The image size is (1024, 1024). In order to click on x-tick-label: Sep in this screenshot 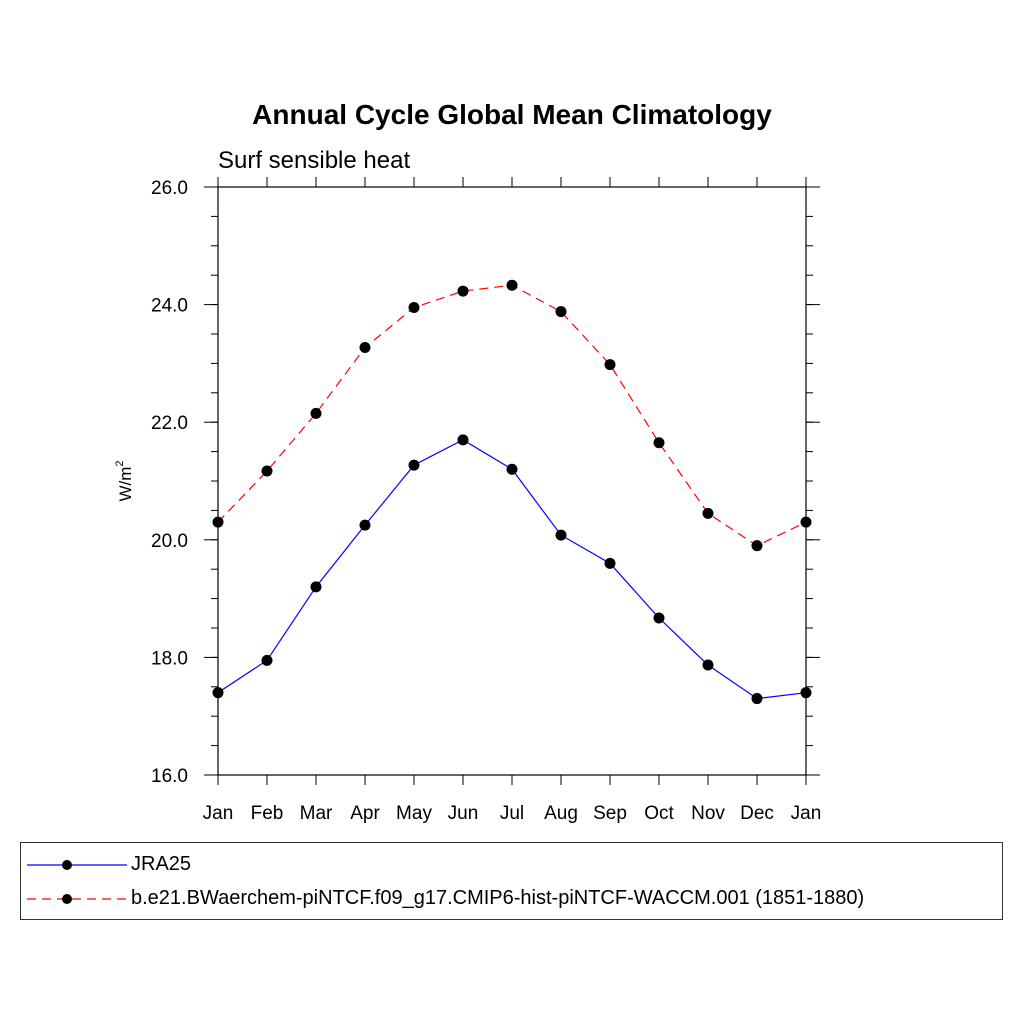, I will do `click(610, 813)`.